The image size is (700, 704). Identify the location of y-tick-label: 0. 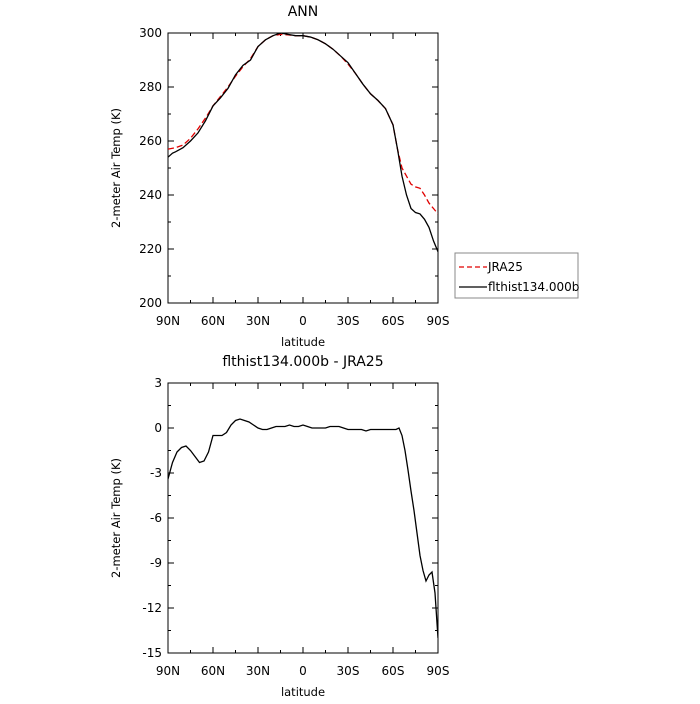
(158, 428).